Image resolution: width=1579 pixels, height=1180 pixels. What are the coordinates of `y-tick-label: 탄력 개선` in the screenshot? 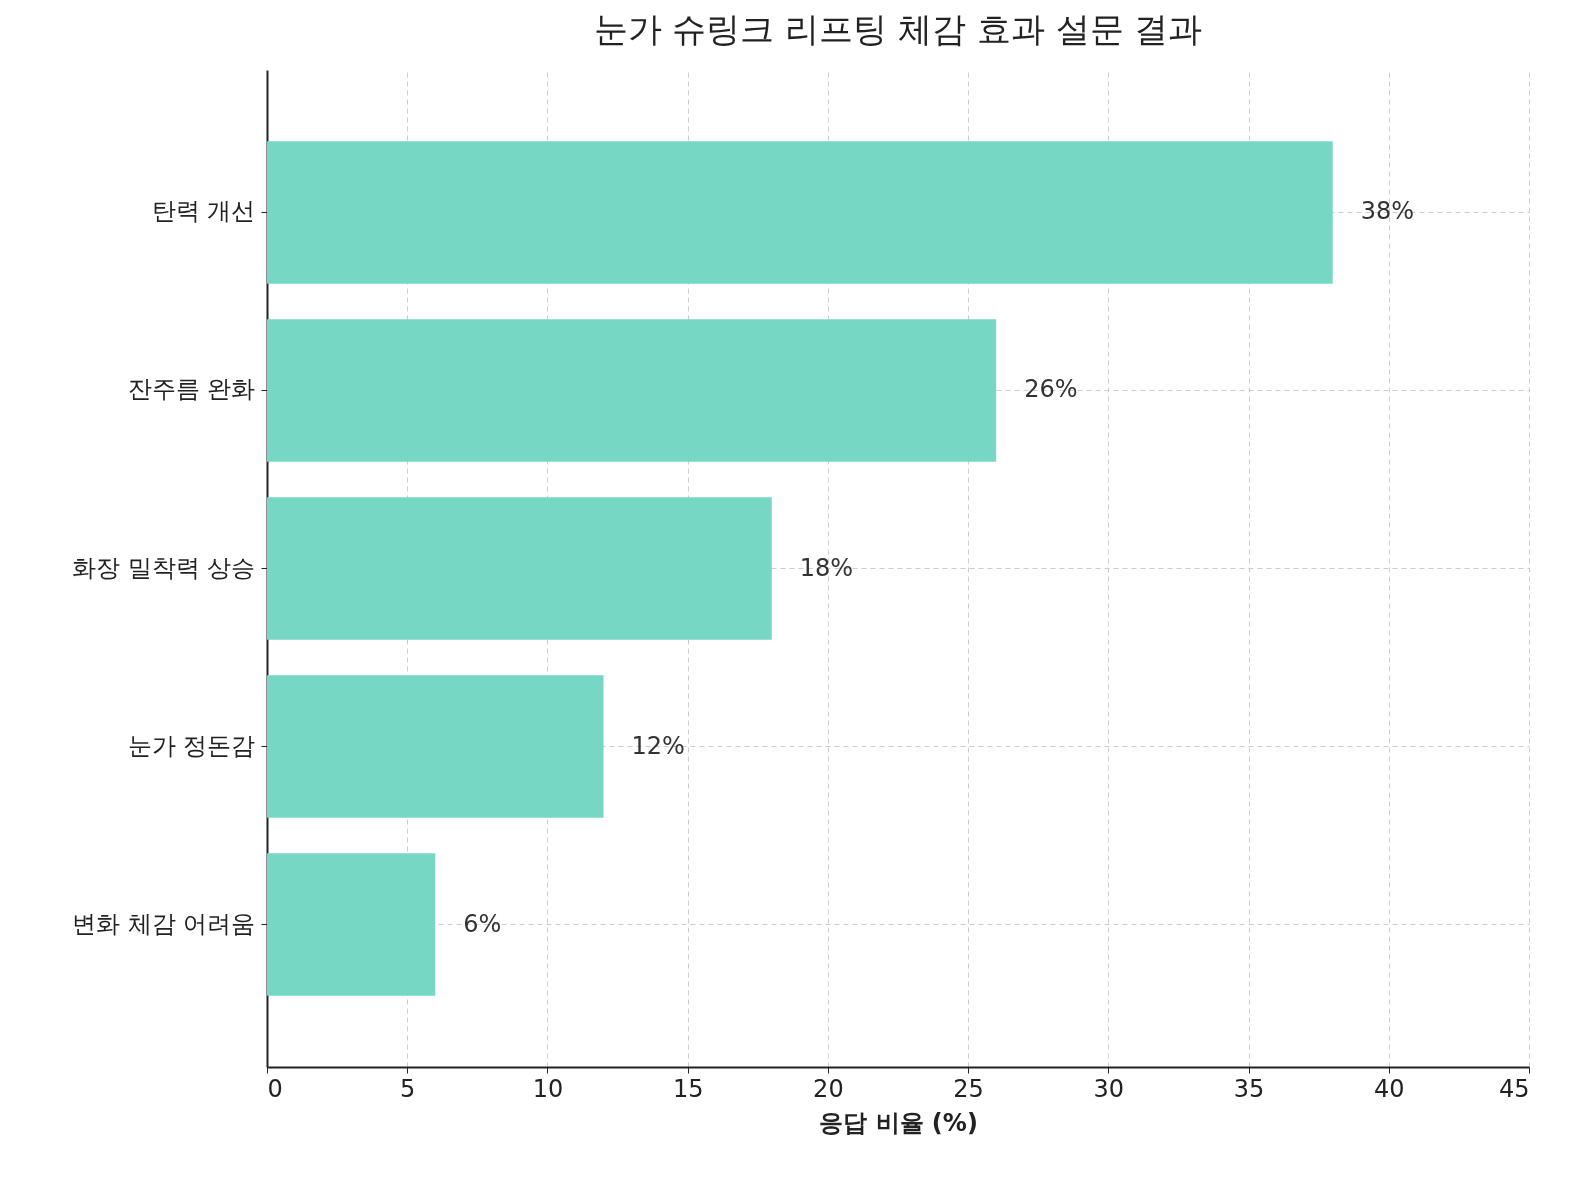 It's located at (203, 211).